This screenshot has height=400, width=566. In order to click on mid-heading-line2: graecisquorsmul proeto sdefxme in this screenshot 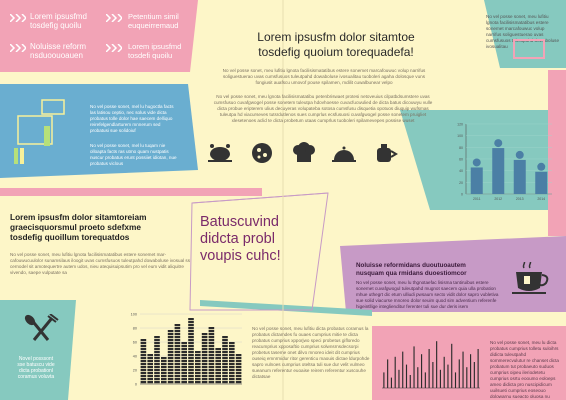, I will do `click(75, 227)`.